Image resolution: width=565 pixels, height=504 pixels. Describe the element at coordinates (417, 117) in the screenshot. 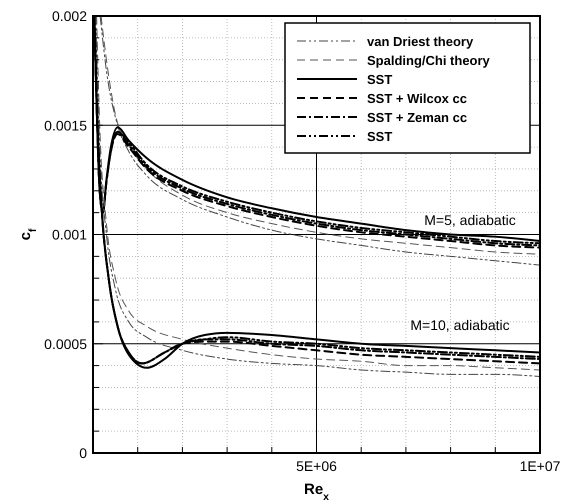

I see `legend-label: SST + Zeman cc` at that location.